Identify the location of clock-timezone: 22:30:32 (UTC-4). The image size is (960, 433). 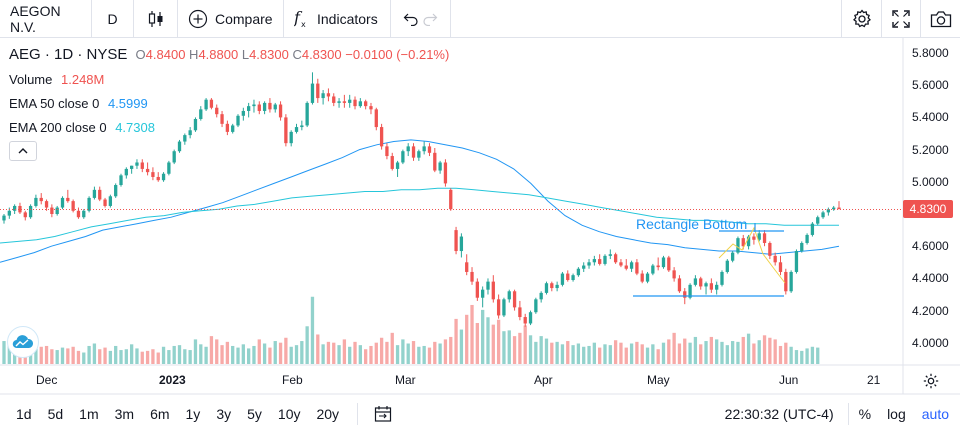
(779, 414).